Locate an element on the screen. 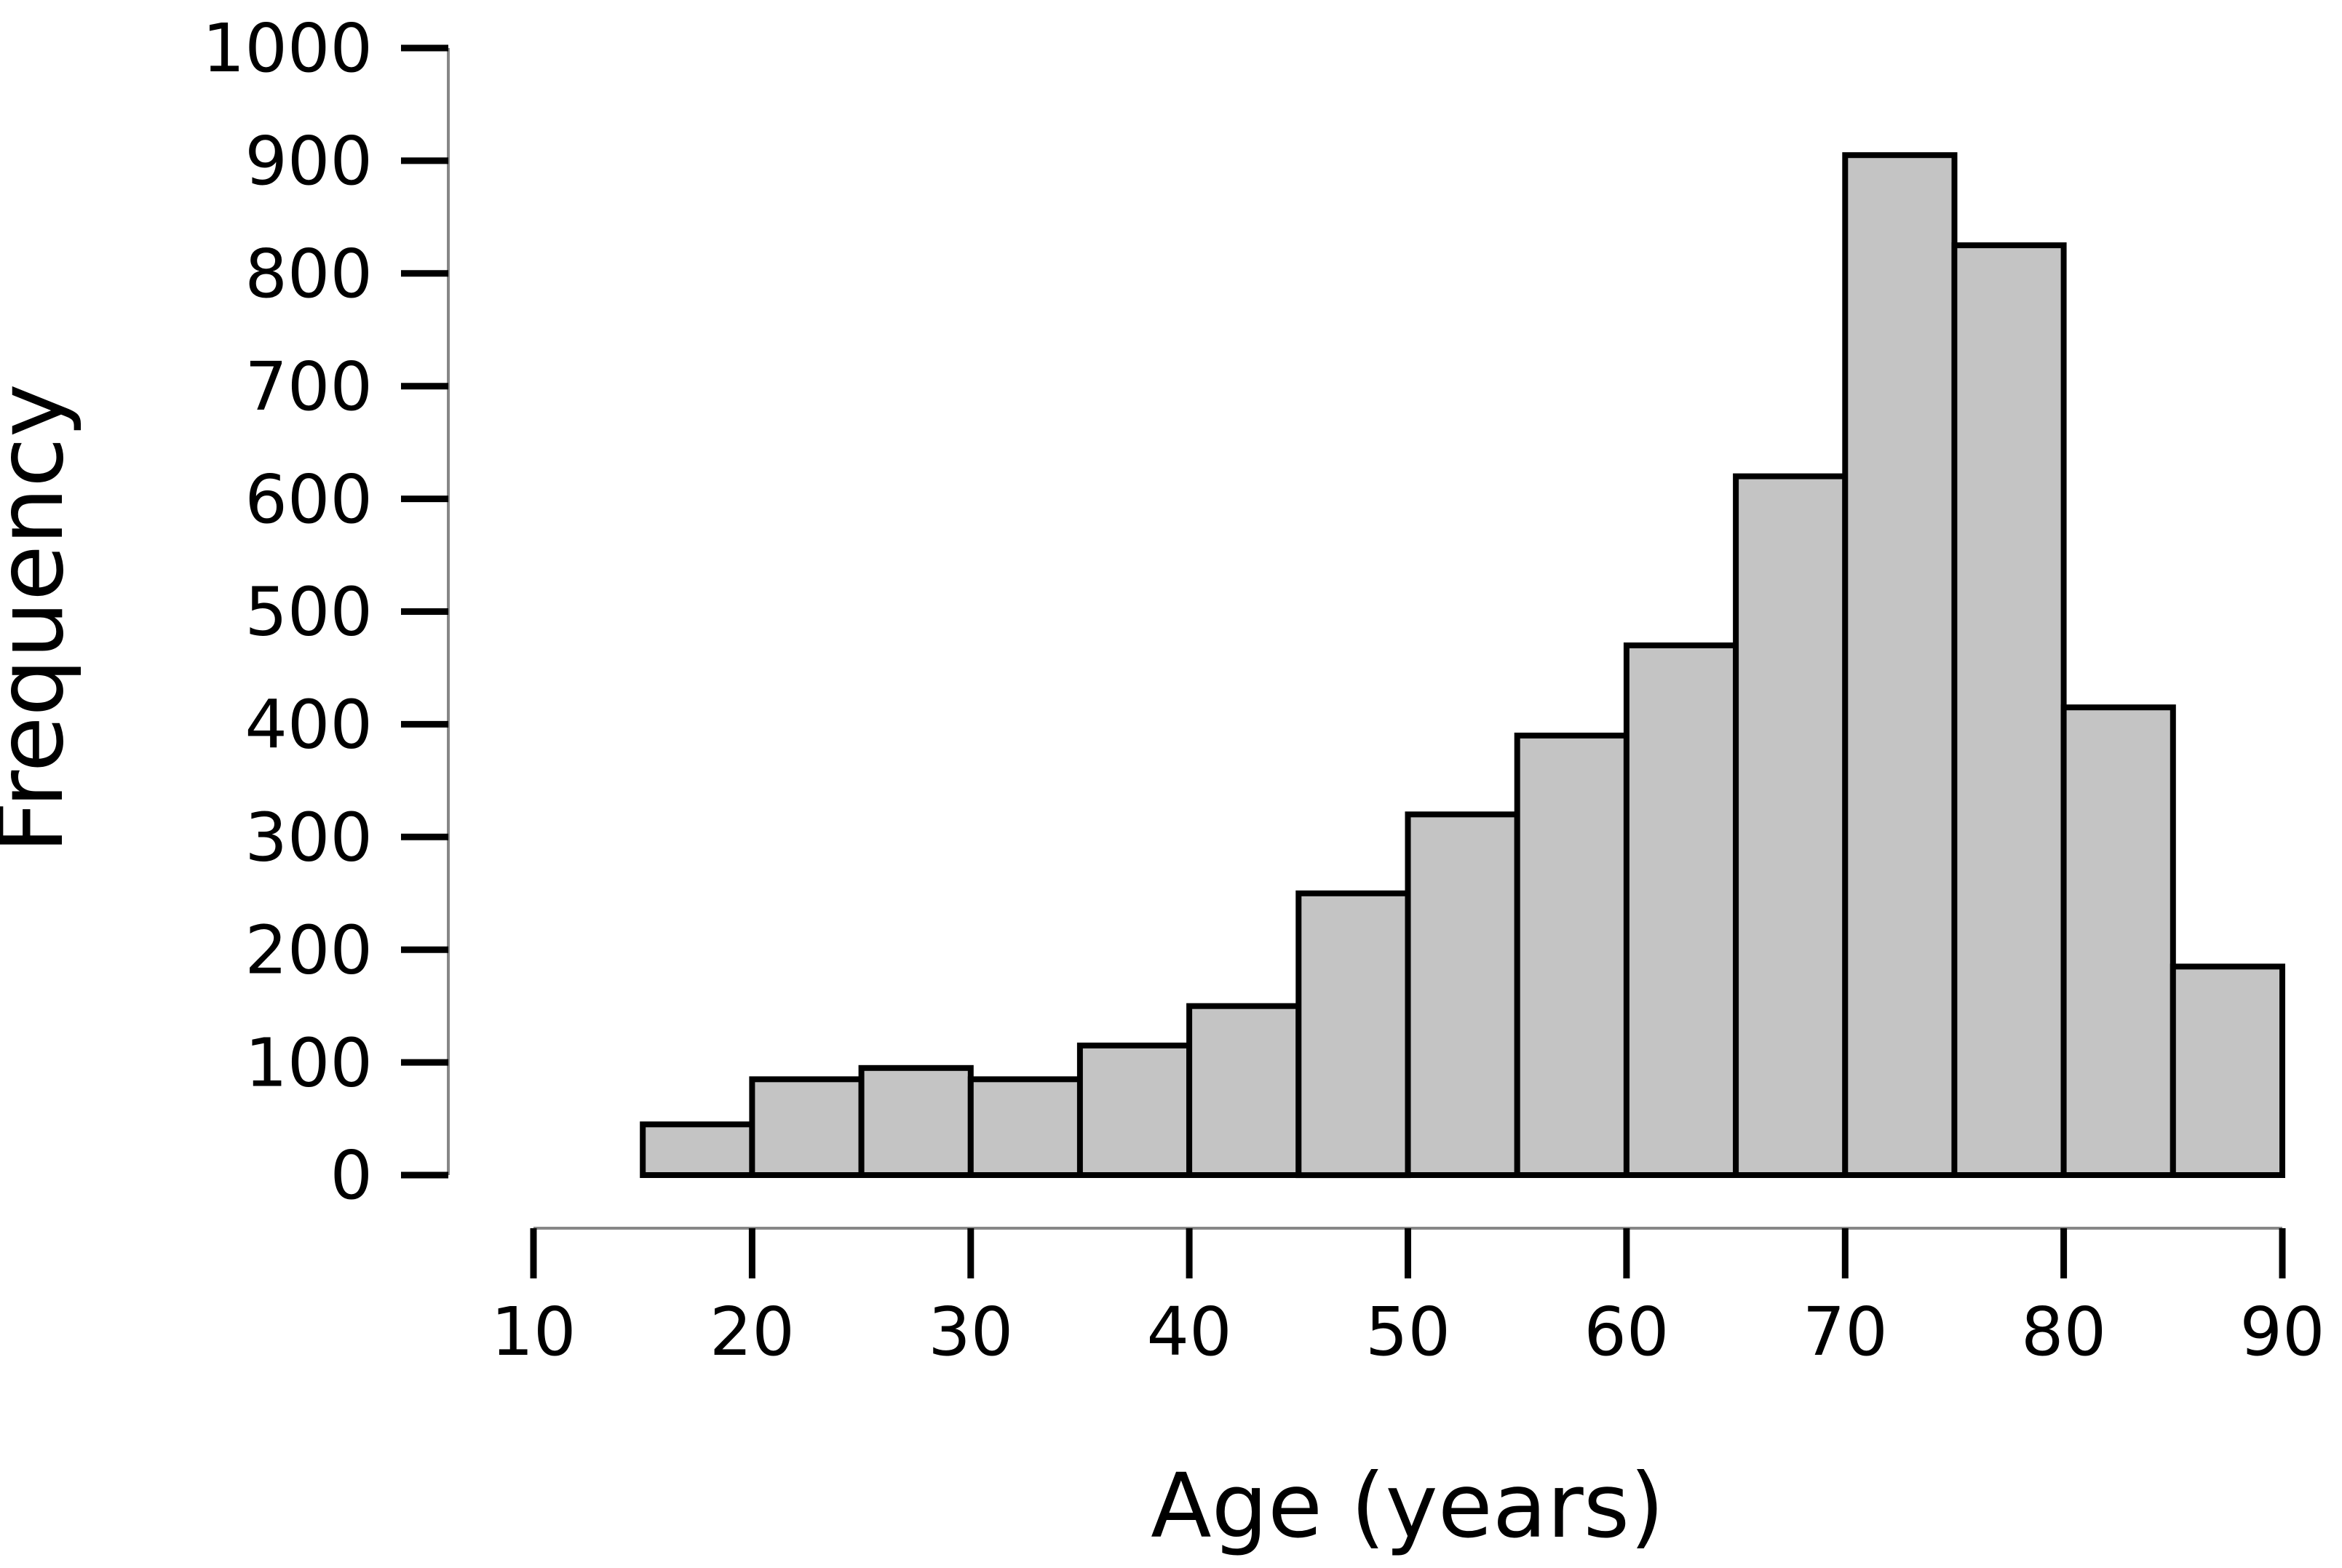  x-tick-label: 40 is located at coordinates (1189, 1332).